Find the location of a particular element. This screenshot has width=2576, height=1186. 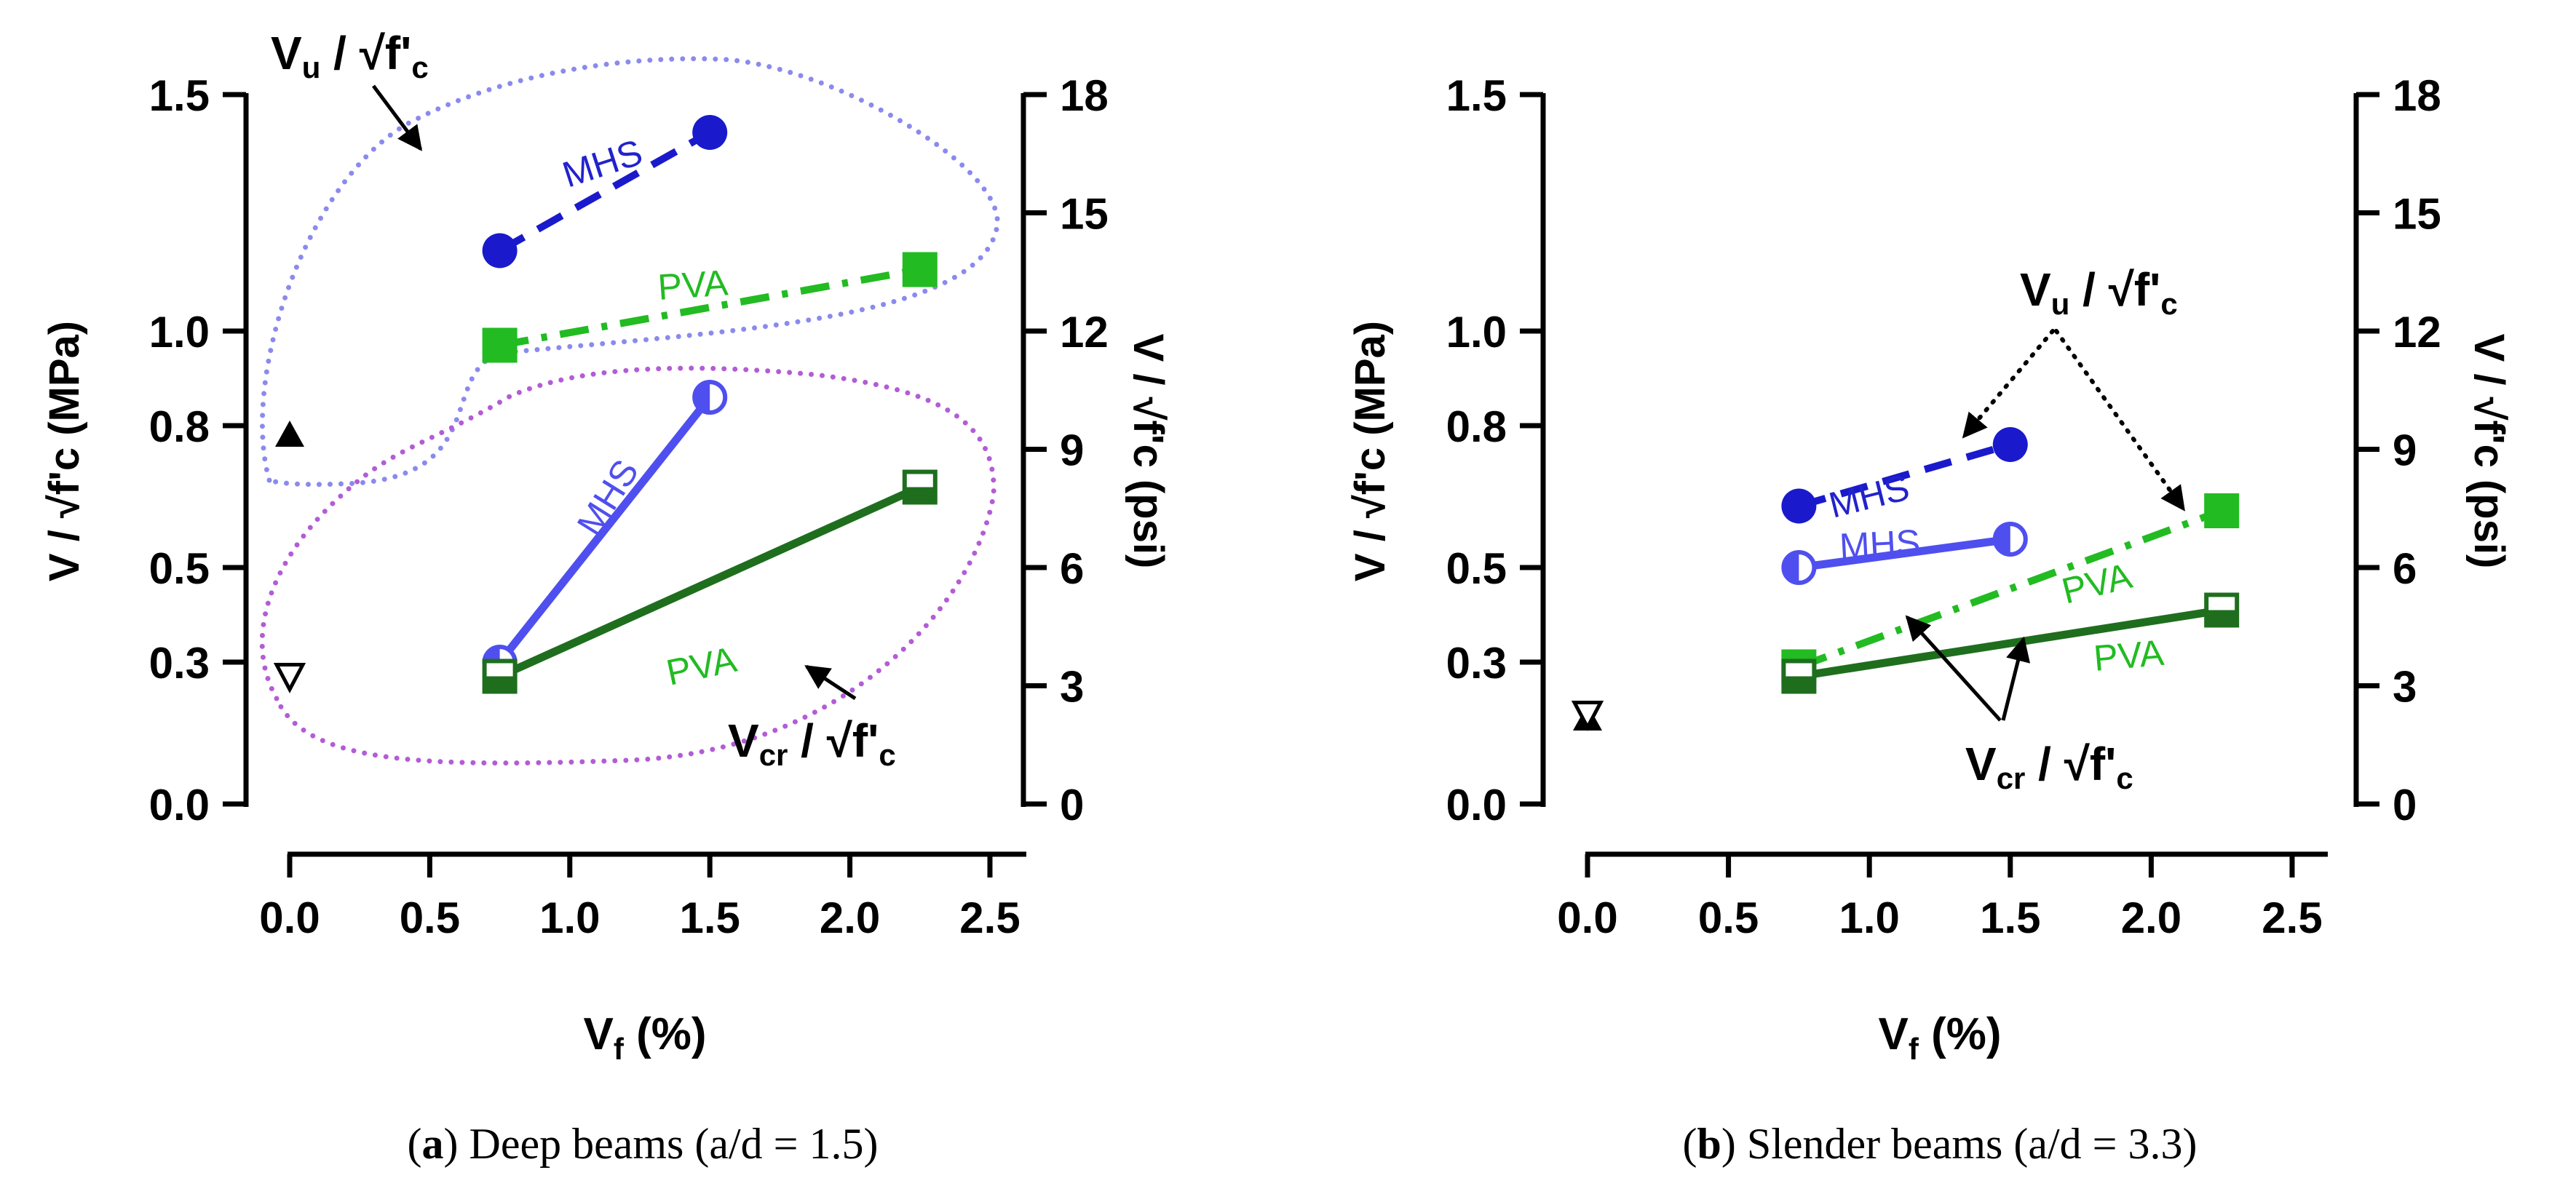

label-pva-vcr-a: PVA is located at coordinates (702, 666).